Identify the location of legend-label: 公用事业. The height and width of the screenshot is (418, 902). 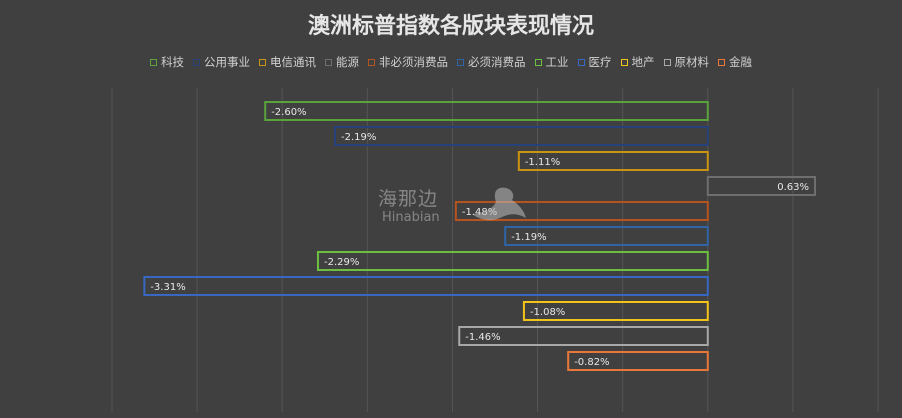
(227, 62).